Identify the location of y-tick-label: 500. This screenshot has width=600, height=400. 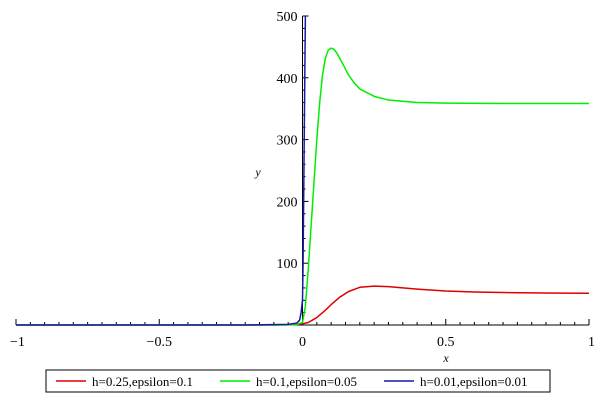
(287, 17).